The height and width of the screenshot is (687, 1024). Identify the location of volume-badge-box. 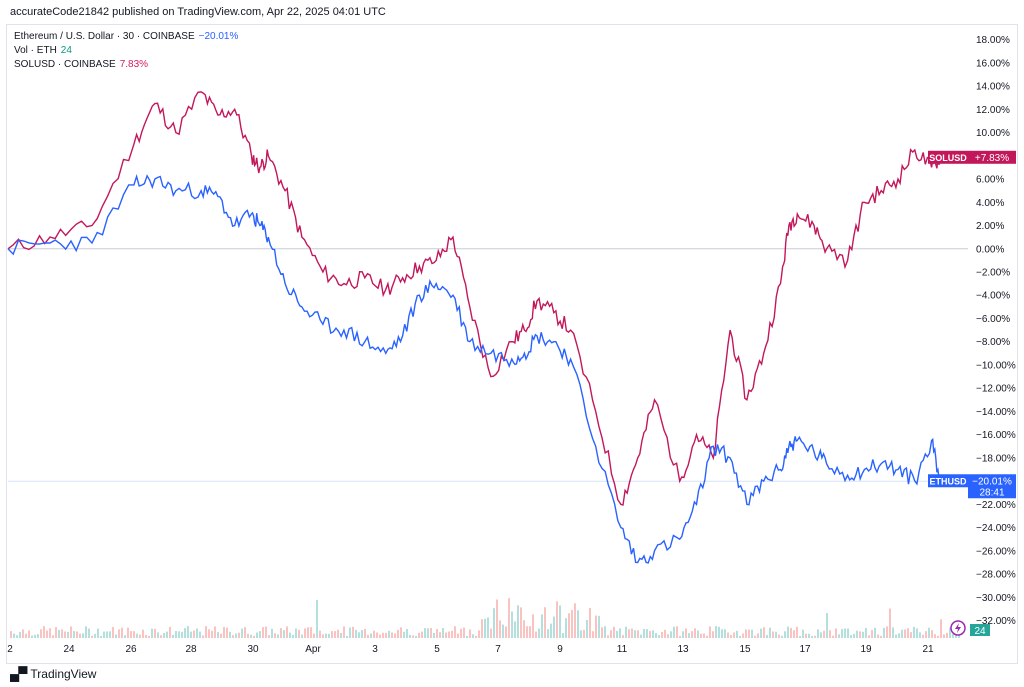
(980, 630).